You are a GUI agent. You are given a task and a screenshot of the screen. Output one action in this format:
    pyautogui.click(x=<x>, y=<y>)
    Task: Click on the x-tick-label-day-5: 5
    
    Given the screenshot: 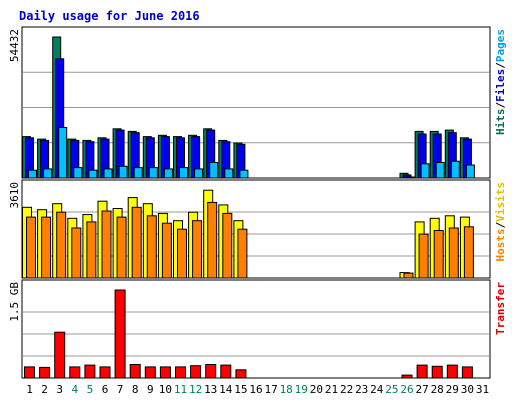 What is the action you would take?
    pyautogui.click(x=90, y=389)
    